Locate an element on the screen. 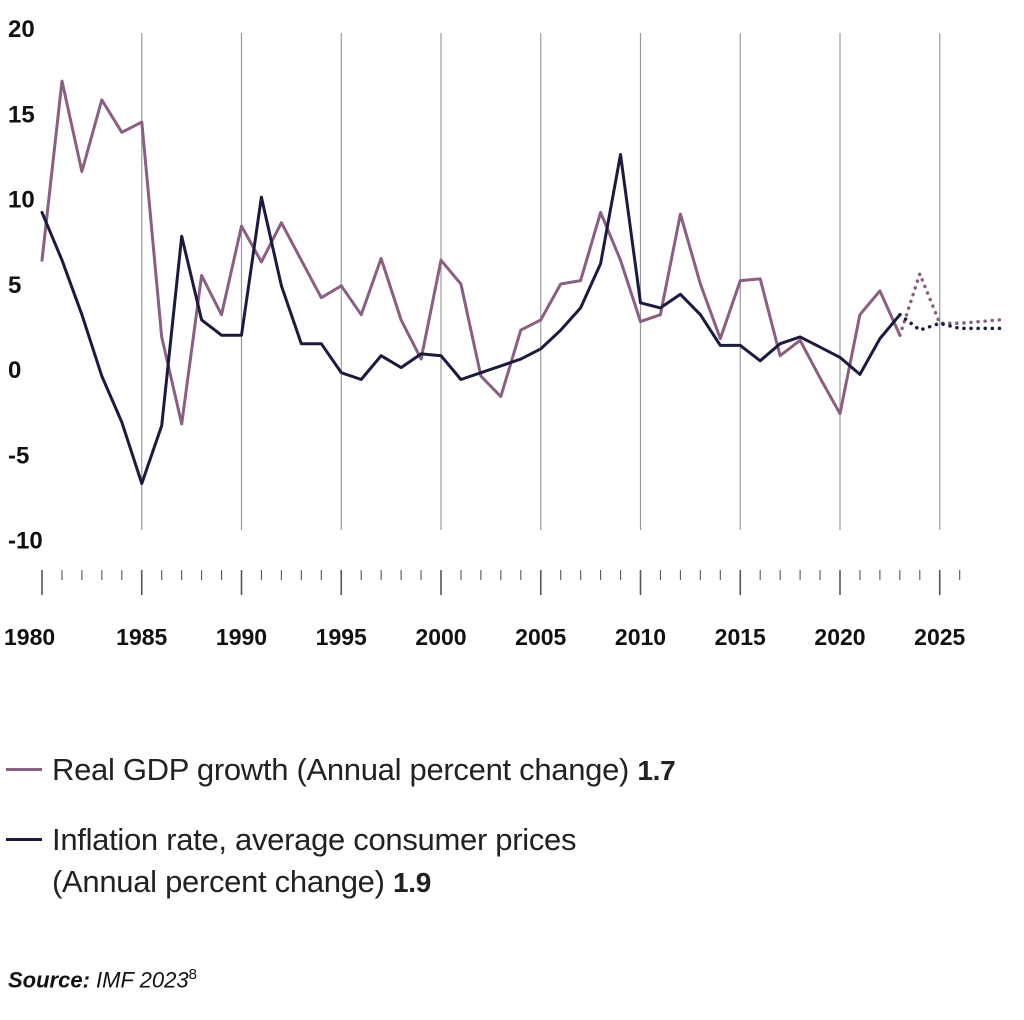 This screenshot has height=1020, width=1024. x-axis-minor-ticks is located at coordinates (501, 582).